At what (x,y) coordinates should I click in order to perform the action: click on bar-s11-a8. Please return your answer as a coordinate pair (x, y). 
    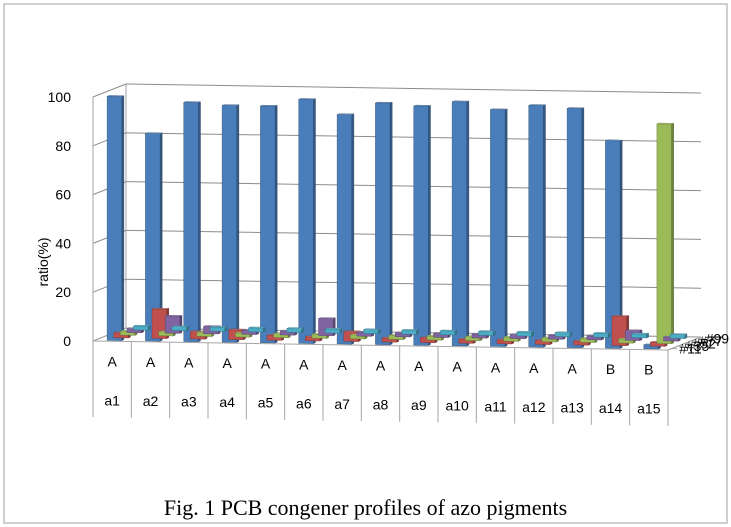
    Looking at the image, I should click on (384, 223).